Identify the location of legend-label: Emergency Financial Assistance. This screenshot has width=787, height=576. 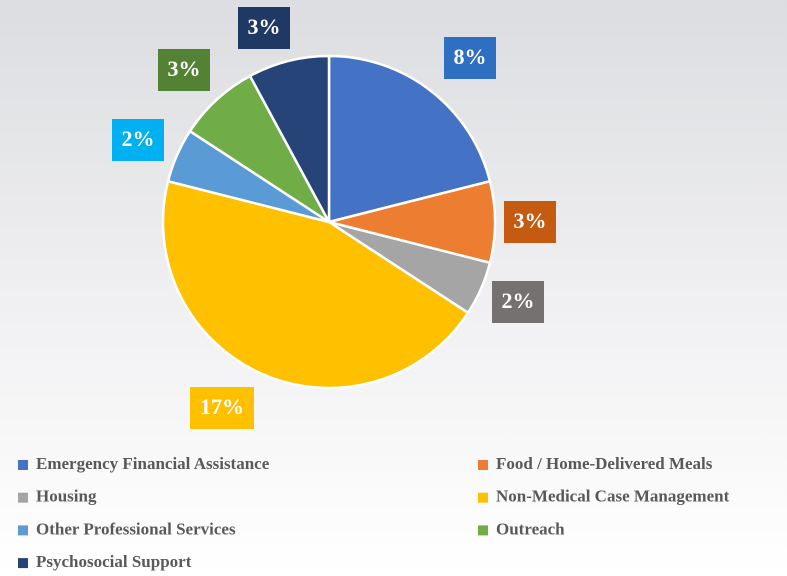
(153, 463).